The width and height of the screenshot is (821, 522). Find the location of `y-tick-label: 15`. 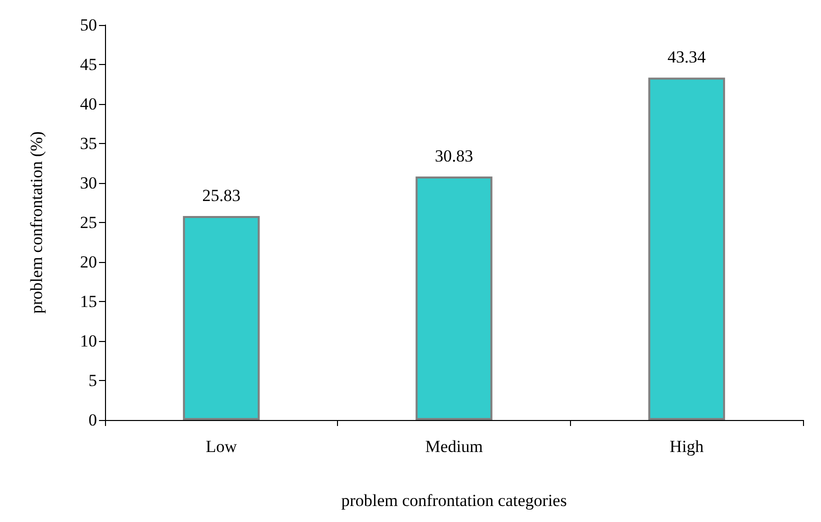

y-tick-label: 15 is located at coordinates (88, 301).